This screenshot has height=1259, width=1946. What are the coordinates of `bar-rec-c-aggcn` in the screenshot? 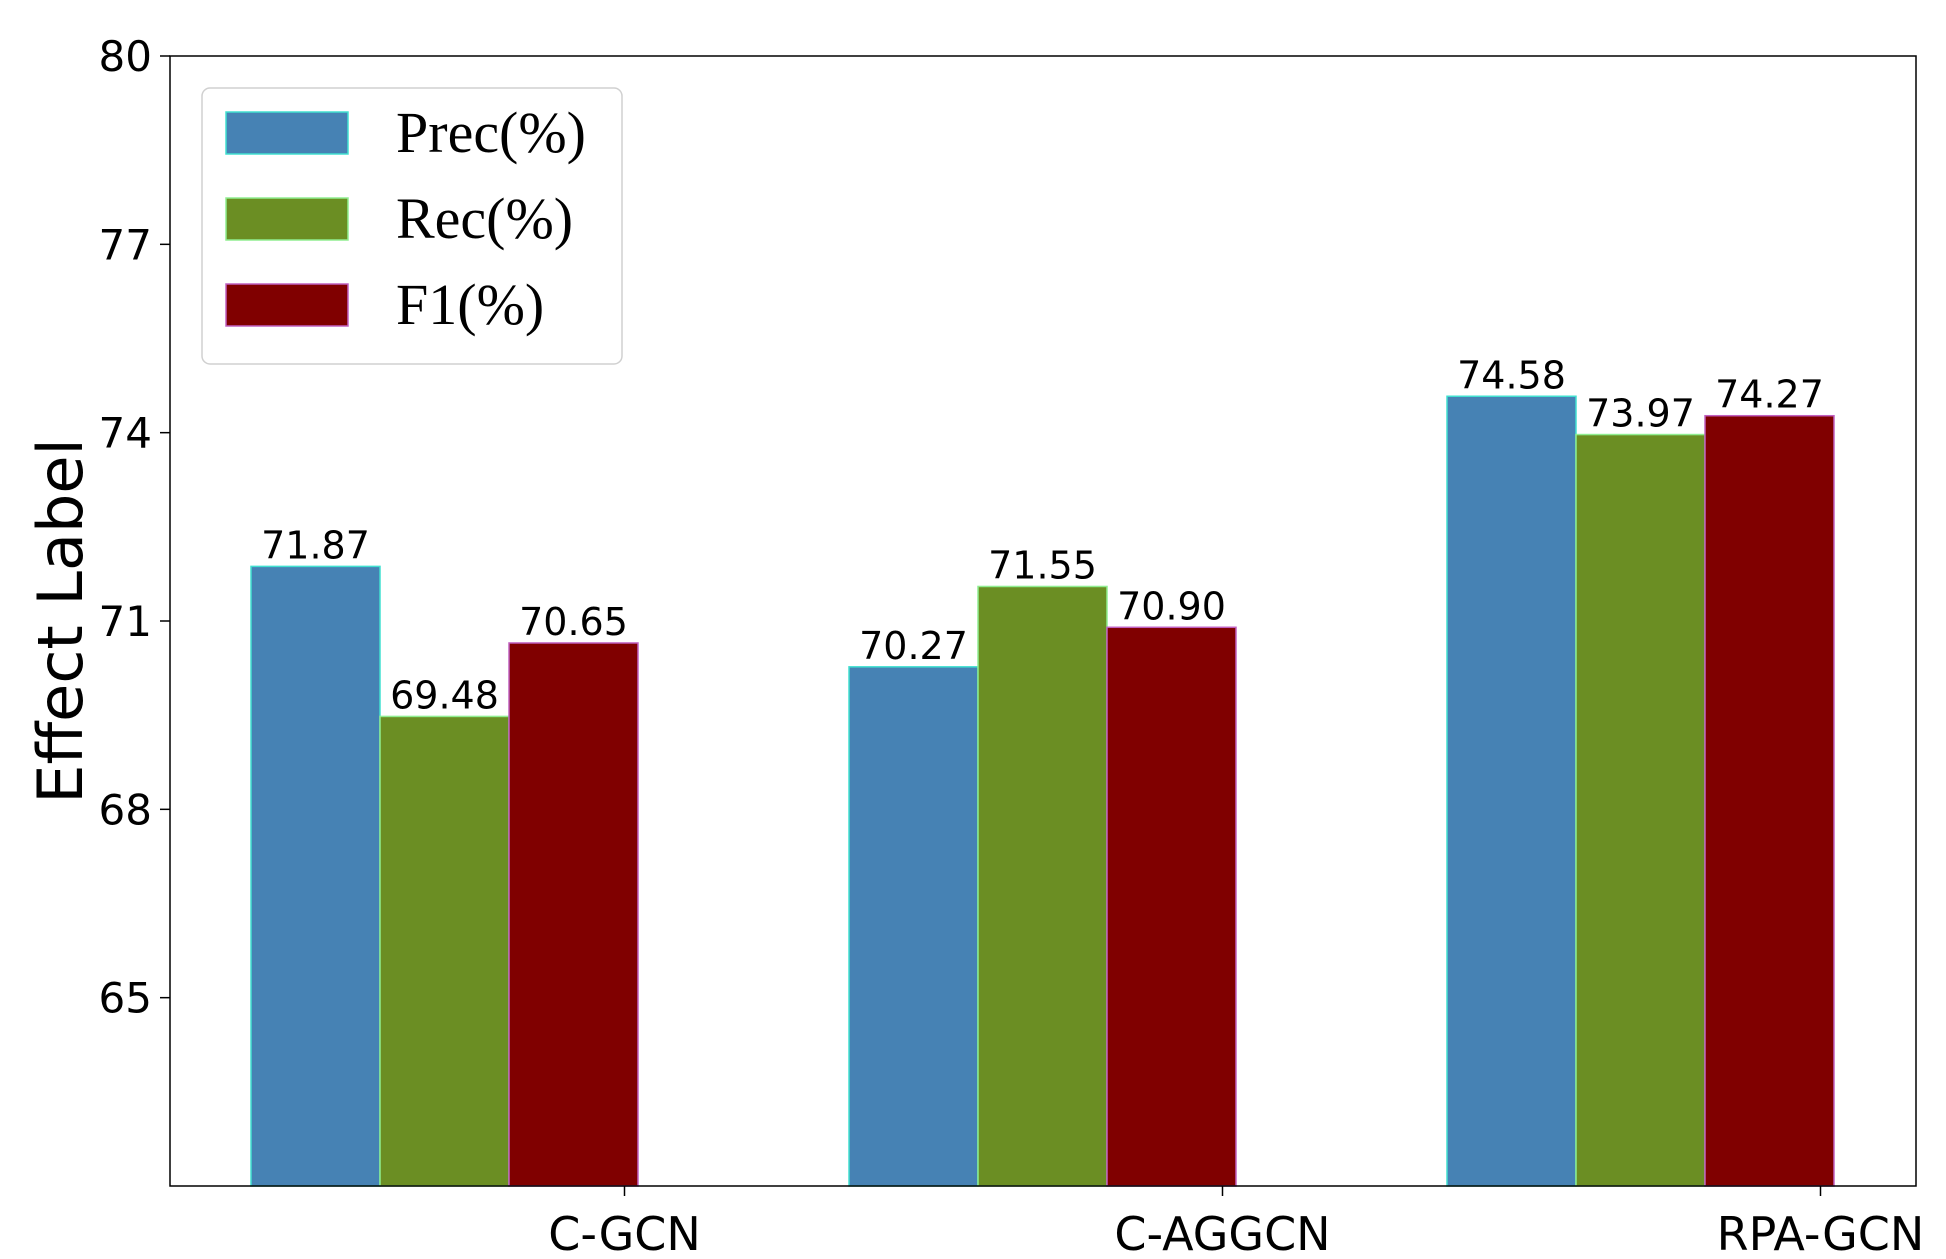 It's located at (1042, 886).